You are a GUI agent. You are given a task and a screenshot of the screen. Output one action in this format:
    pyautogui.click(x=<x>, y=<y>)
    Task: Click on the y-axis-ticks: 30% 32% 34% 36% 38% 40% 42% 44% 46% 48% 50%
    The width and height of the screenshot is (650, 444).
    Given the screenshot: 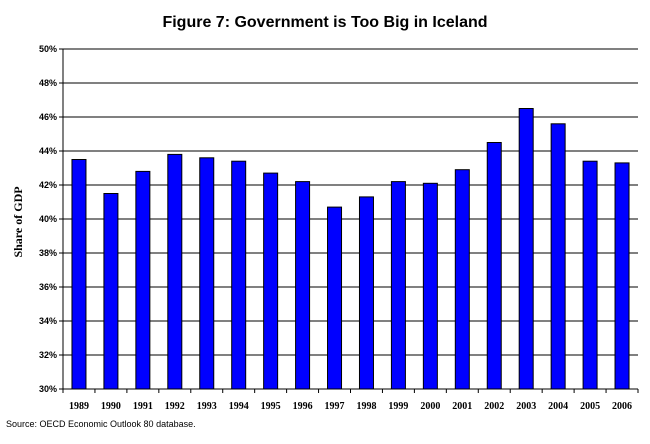 What is the action you would take?
    pyautogui.click(x=51, y=219)
    